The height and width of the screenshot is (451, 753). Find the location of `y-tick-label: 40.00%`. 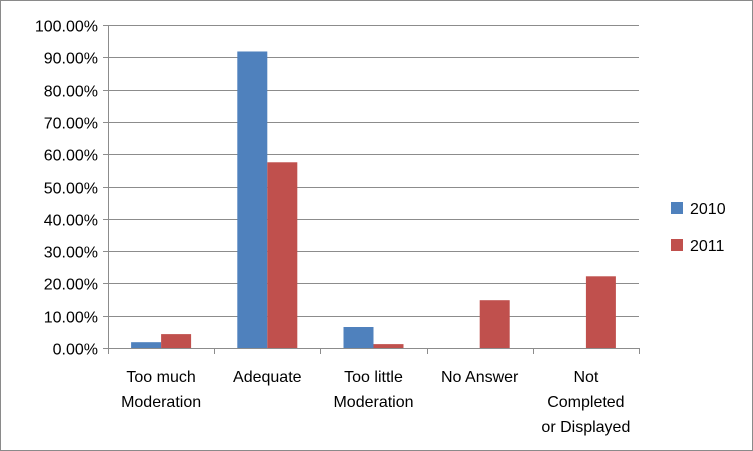

y-tick-label: 40.00% is located at coordinates (71, 221).